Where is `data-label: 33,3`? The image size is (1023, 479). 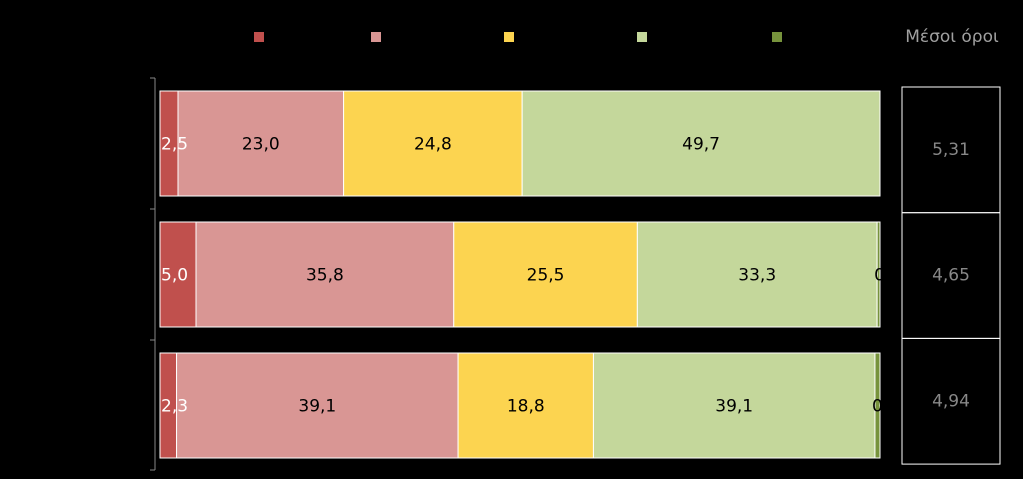 data-label: 33,3 is located at coordinates (757, 276).